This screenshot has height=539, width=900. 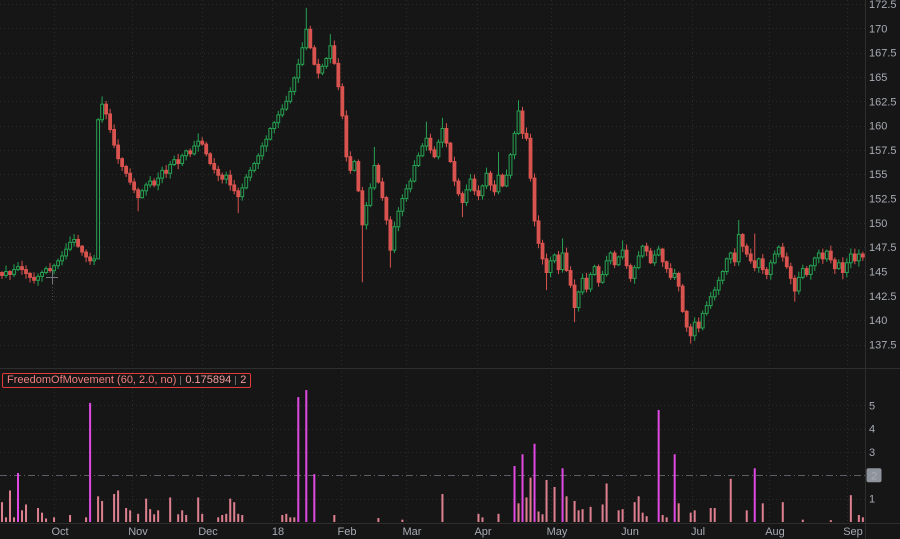 I want to click on crosshair-icon, so click(x=52, y=285).